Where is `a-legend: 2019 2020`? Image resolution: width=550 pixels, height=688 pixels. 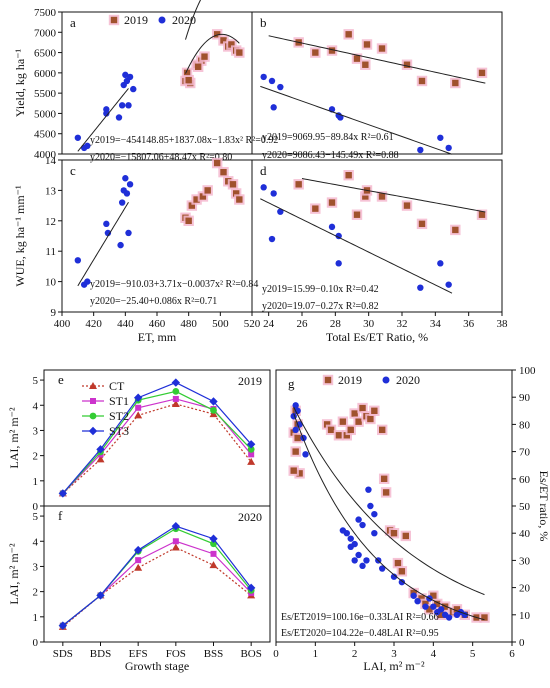
a-legend: 2019 2020 is located at coordinates (152, 20).